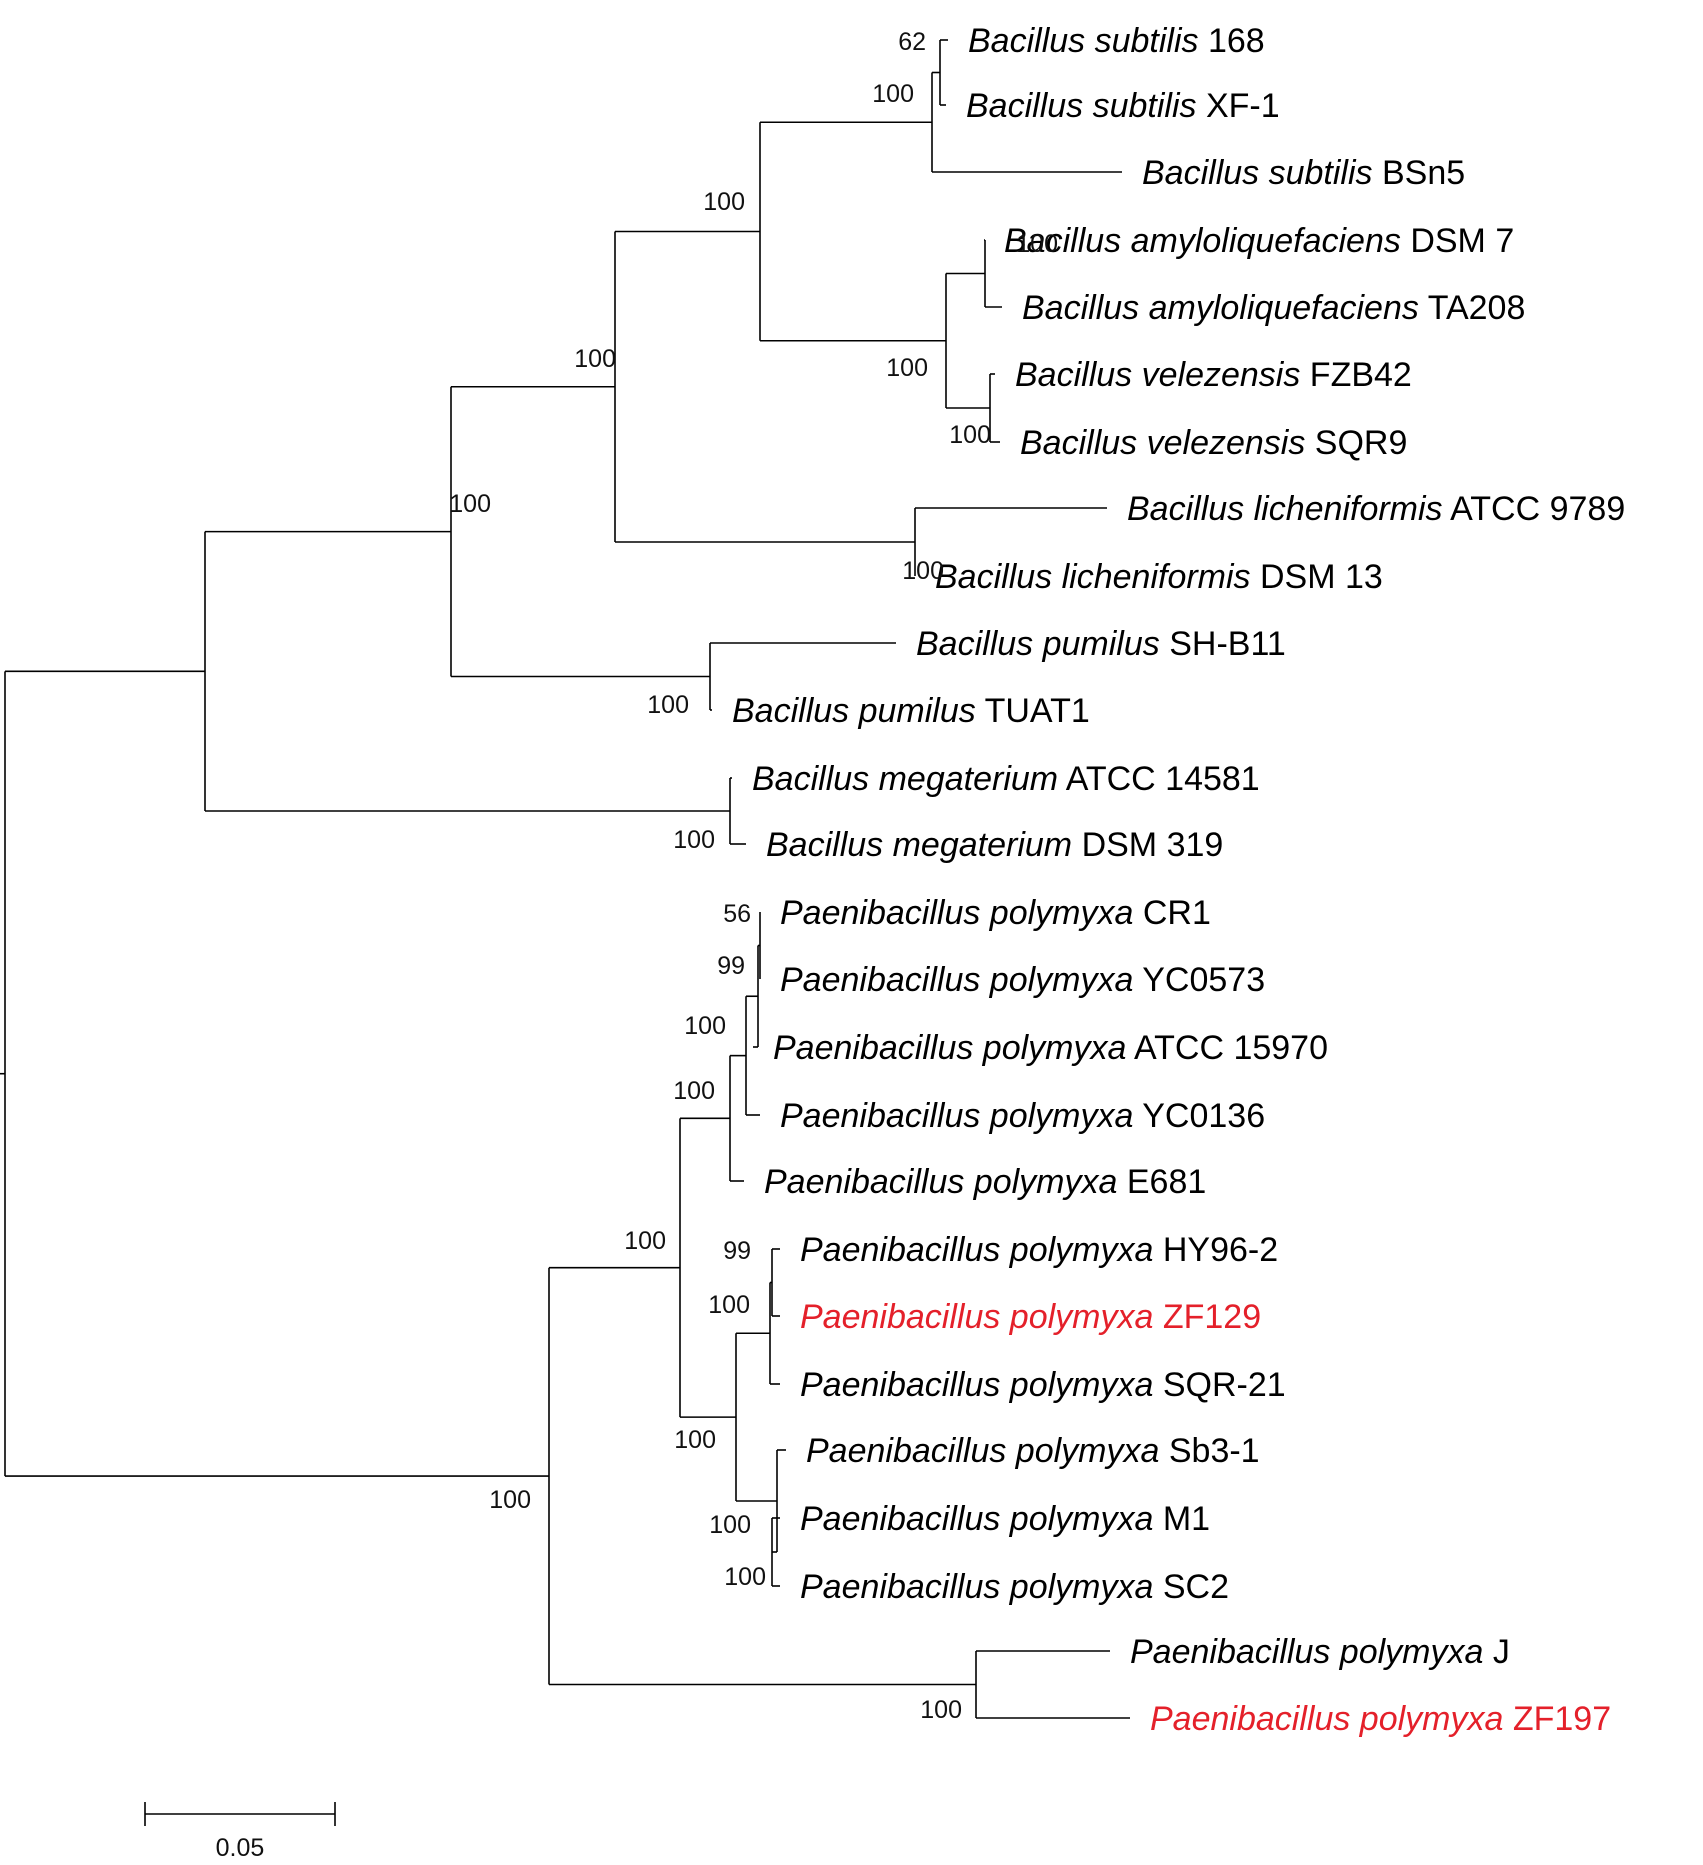  I want to click on taxon-strain: FZB42, so click(1355, 375).